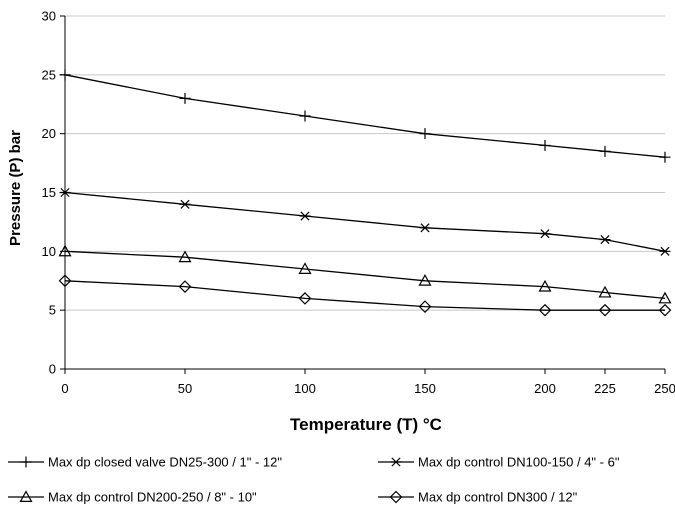 This screenshot has height=510, width=675. What do you see at coordinates (152, 497) in the screenshot?
I see `legend-label: Max dp control DN200-250 / 8" - 10"` at bounding box center [152, 497].